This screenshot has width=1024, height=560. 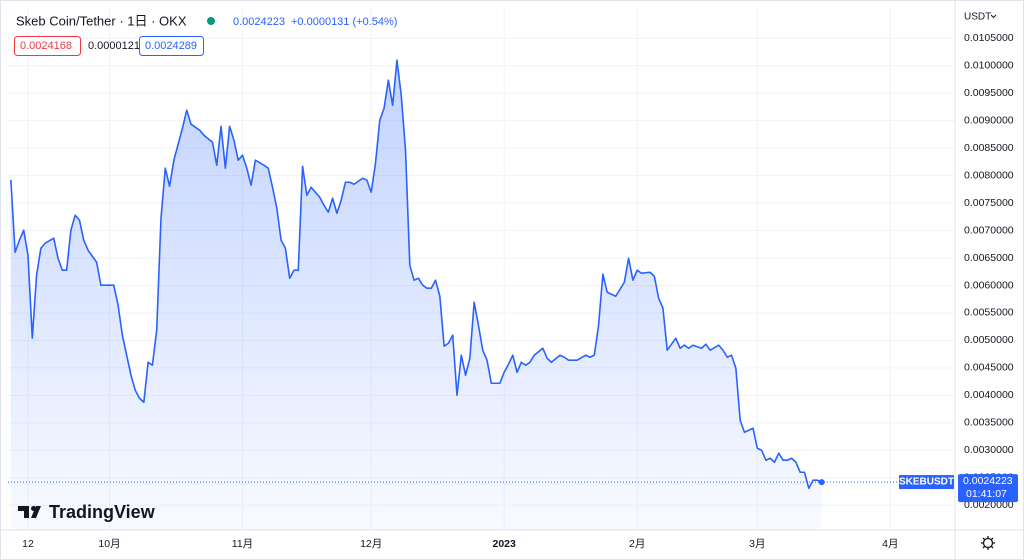 I want to click on low-box, so click(x=47, y=46).